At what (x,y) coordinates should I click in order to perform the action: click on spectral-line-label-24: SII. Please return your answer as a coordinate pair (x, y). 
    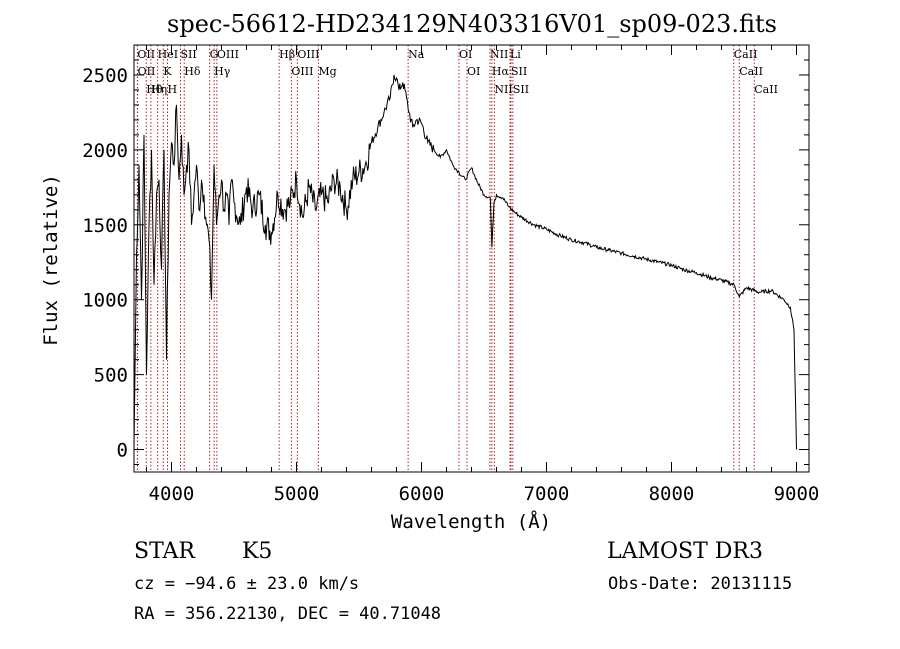
    Looking at the image, I should click on (521, 89).